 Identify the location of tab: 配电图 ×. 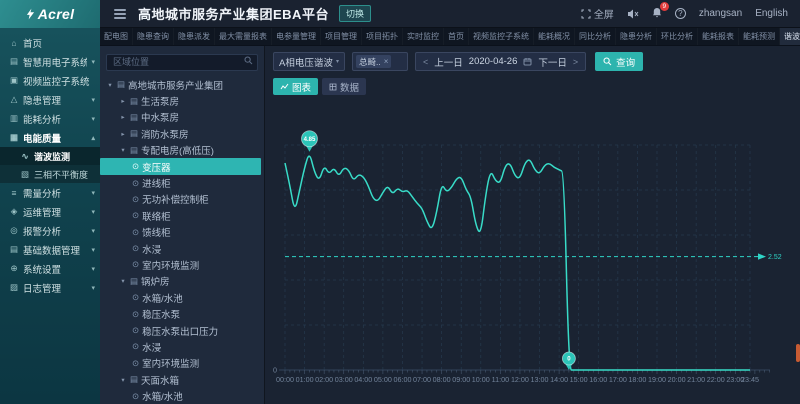
(116, 36).